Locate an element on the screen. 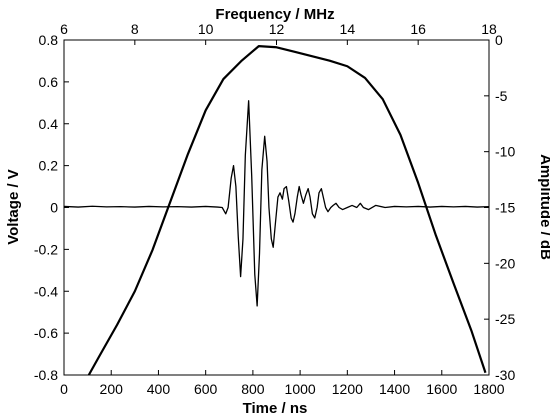  left-tick-label: 0.4 is located at coordinates (49, 124).